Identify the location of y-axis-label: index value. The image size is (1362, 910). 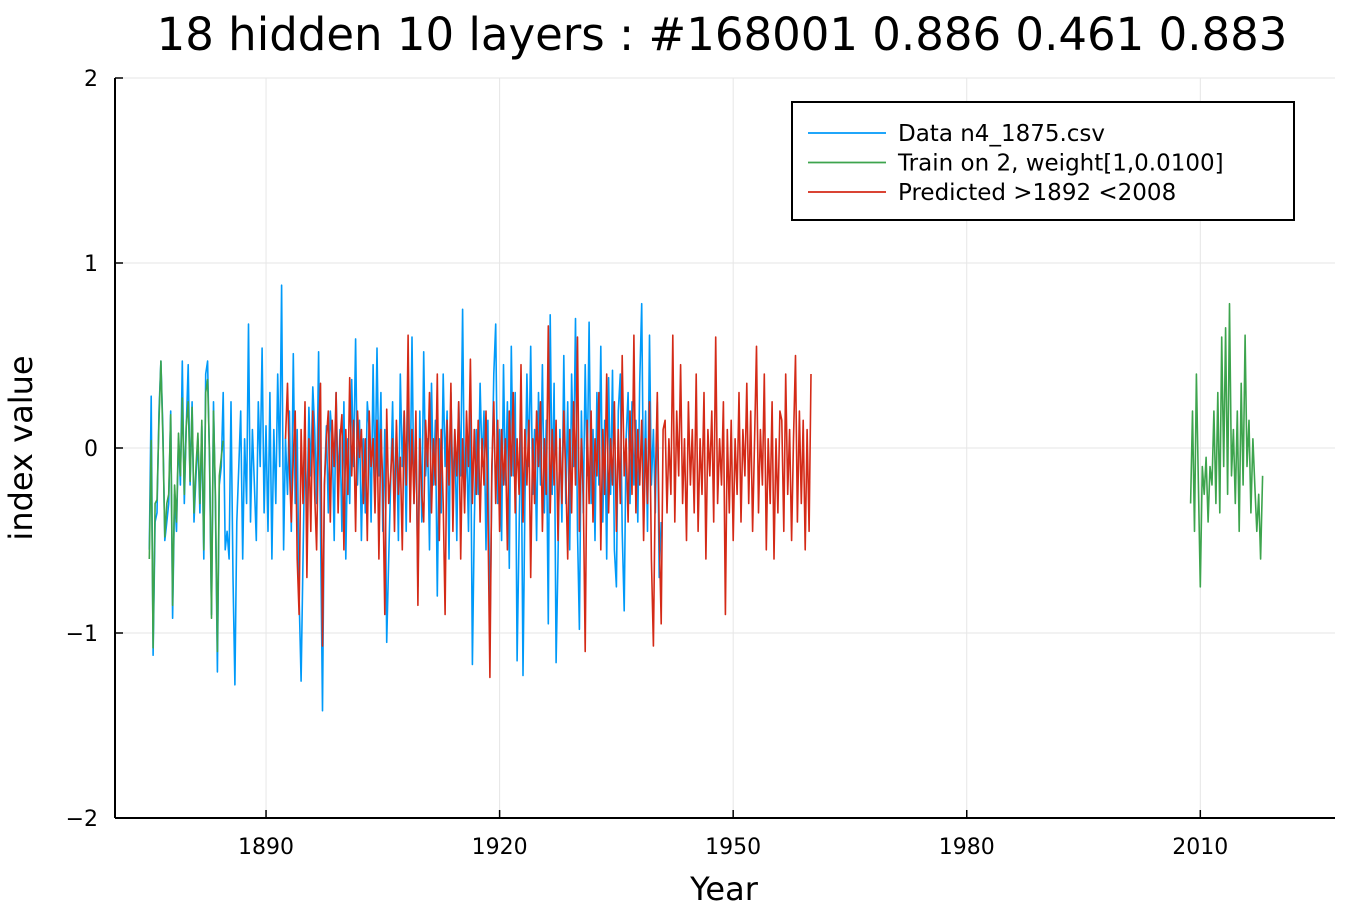
(21, 447).